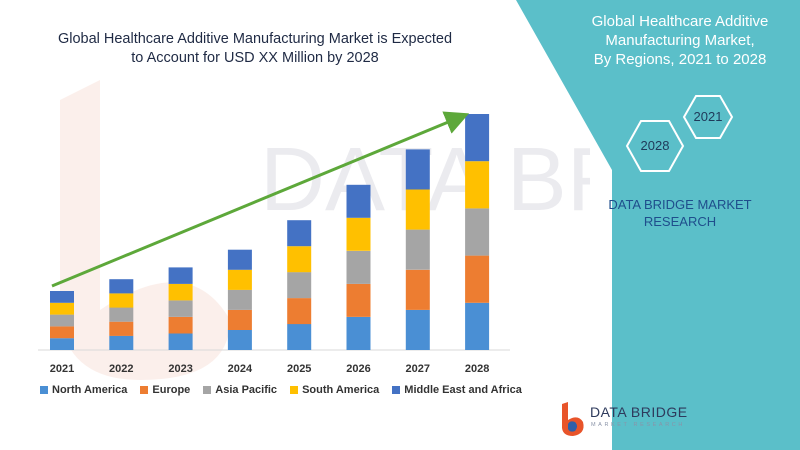  I want to click on bar-2021-europe, so click(62, 332).